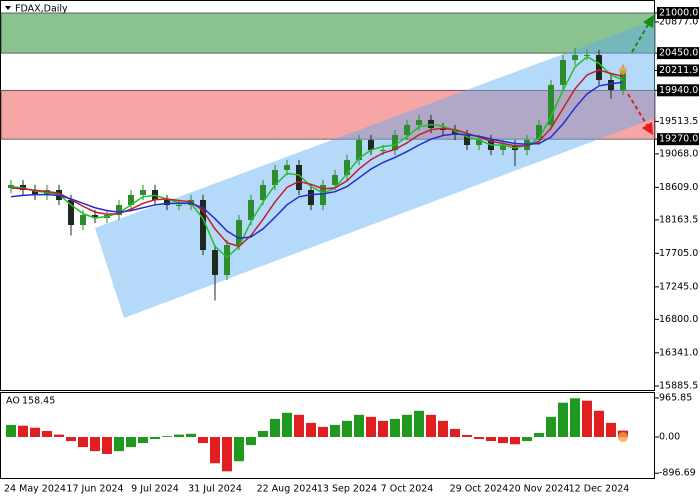 The height and width of the screenshot is (500, 700). Describe the element at coordinates (678, 21) in the screenshot. I see `y-tick-label: 20877.0` at that location.